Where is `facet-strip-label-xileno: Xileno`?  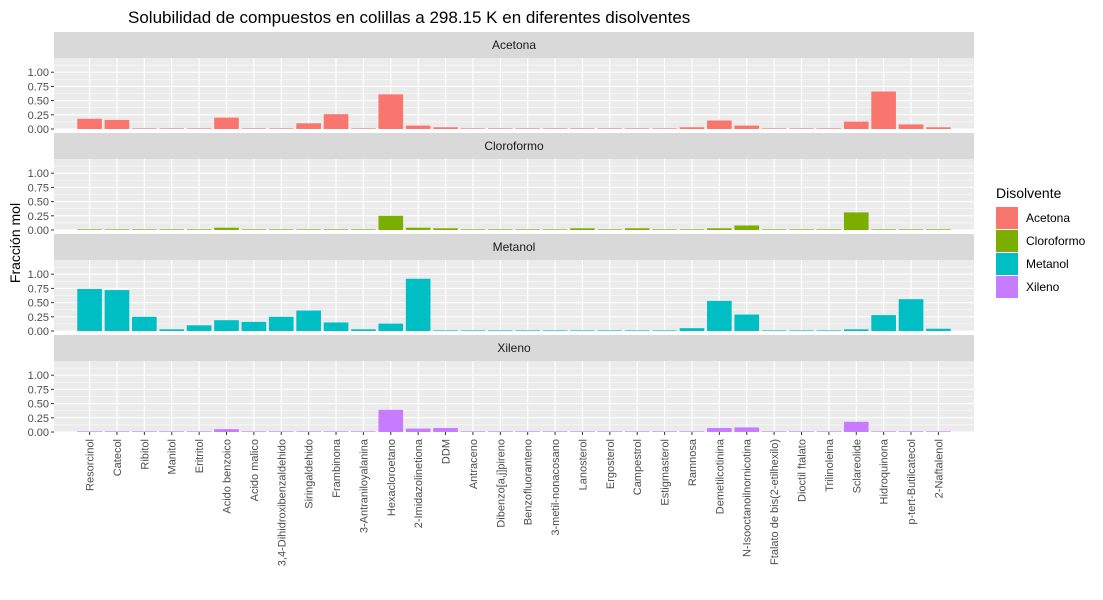 facet-strip-label-xileno: Xileno is located at coordinates (514, 348).